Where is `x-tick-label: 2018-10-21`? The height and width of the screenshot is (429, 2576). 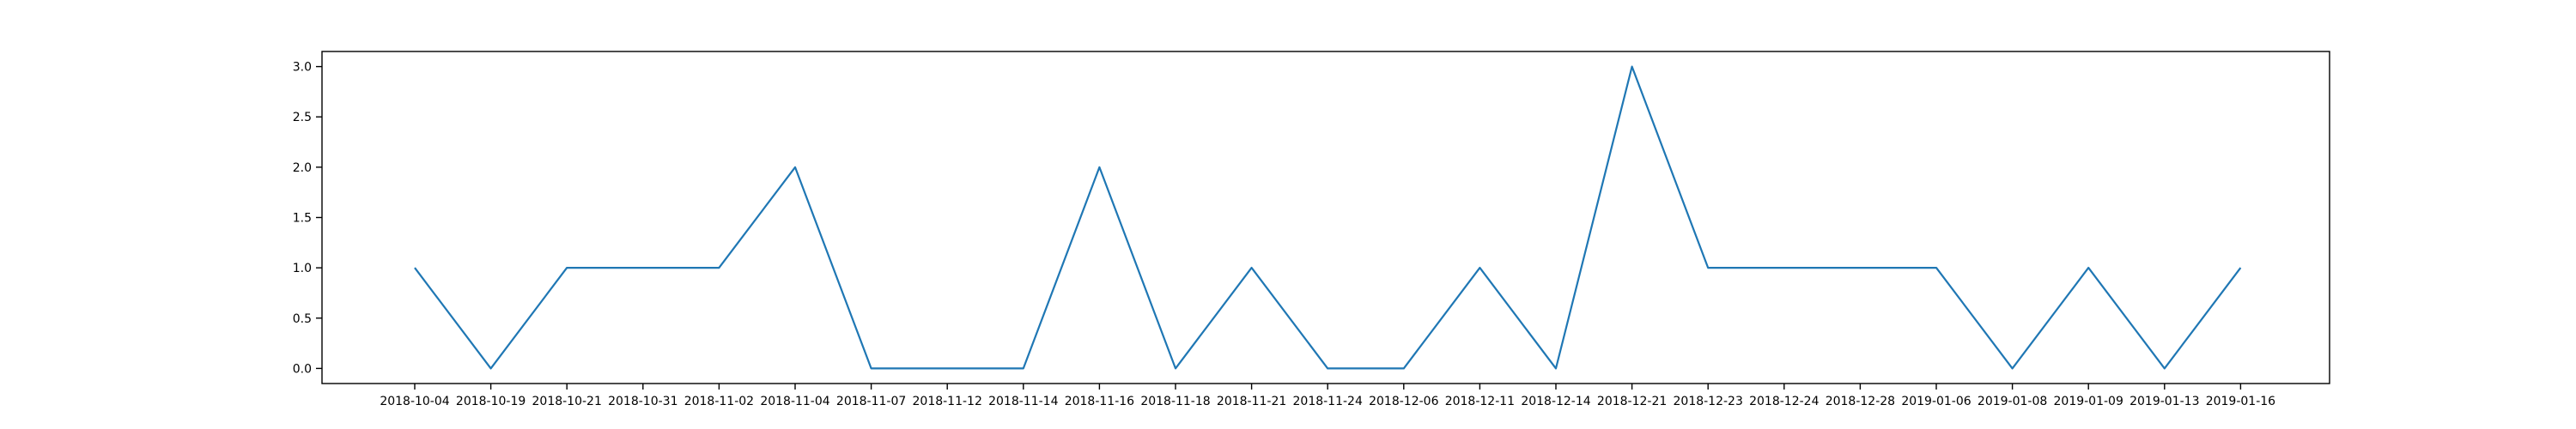 x-tick-label: 2018-10-21 is located at coordinates (567, 401).